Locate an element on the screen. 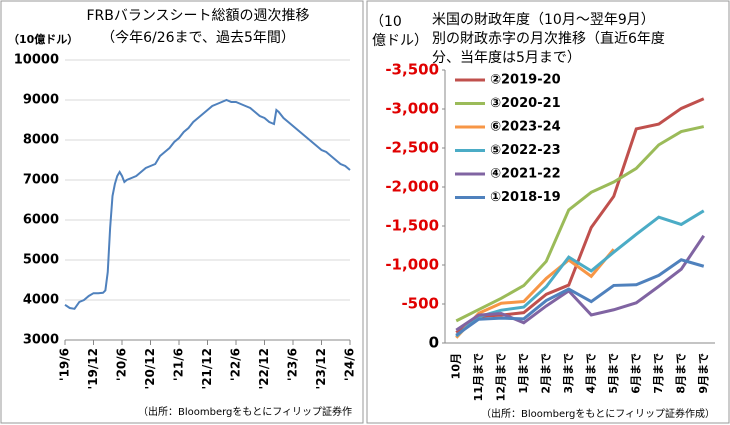  y-axis-label: （10 億ドル） is located at coordinates (399, 31).